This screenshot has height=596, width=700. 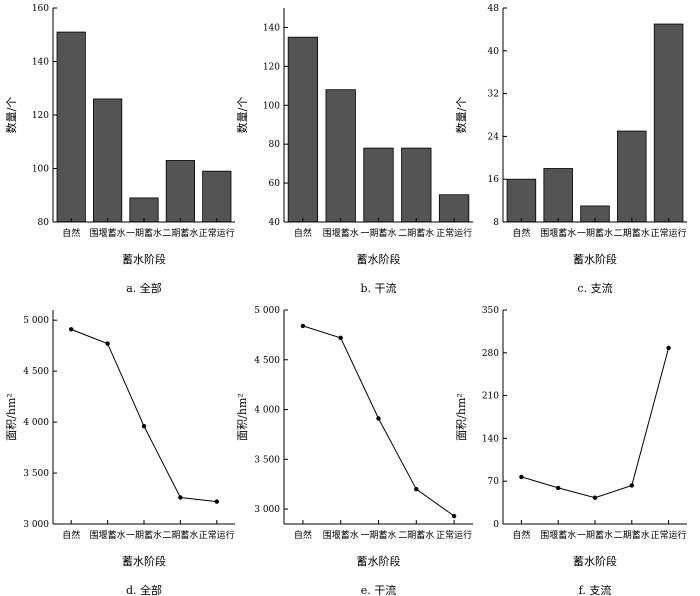 What do you see at coordinates (490, 354) in the screenshot?
I see `y-tick-label: 280` at bounding box center [490, 354].